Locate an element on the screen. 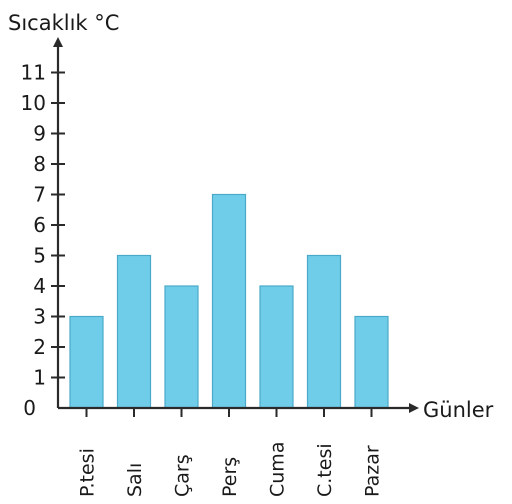 This screenshot has width=512, height=504. x-category-label: P.tesi is located at coordinates (88, 472).